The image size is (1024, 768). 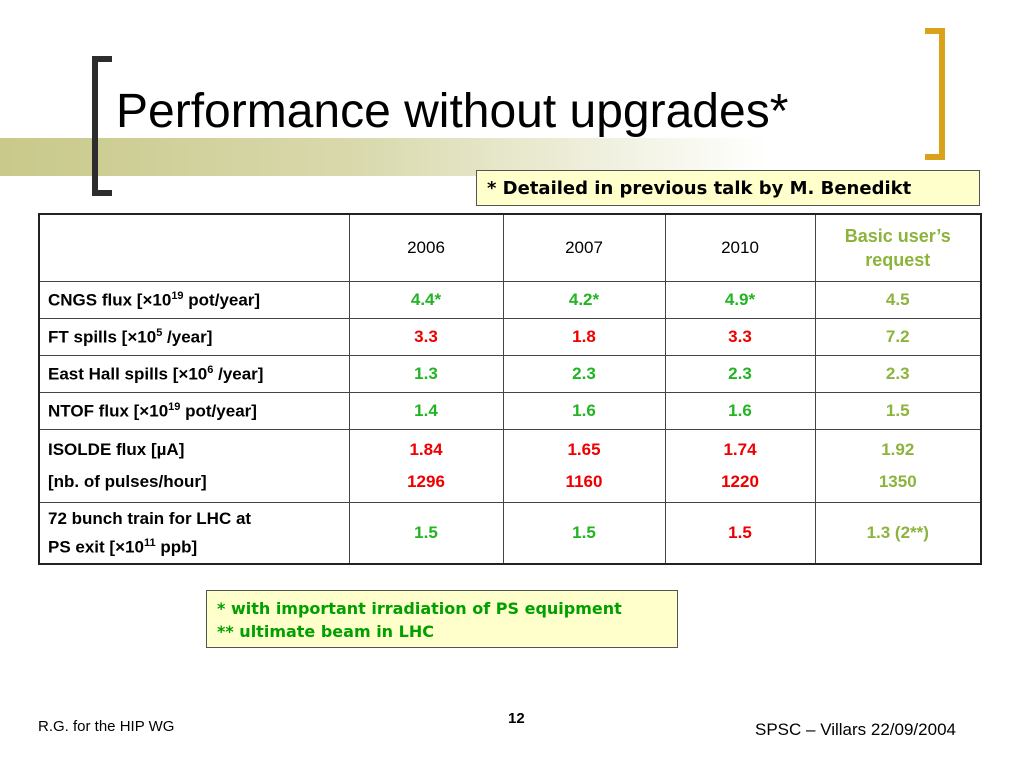 I want to click on ntof-2010: 1.6, so click(x=740, y=411).